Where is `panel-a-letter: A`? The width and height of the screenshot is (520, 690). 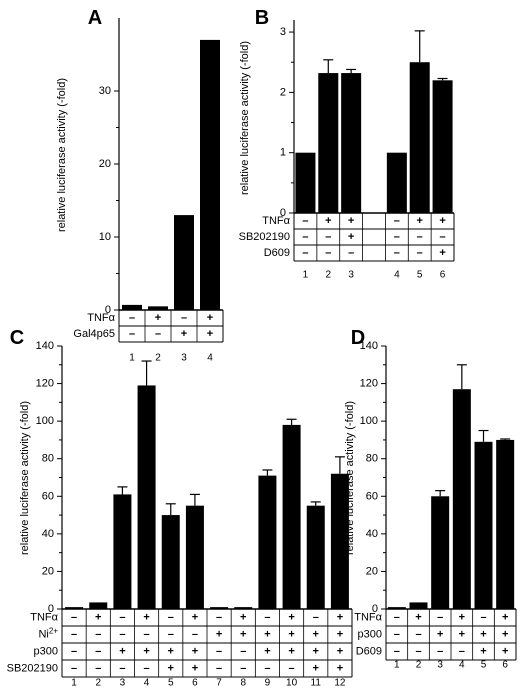
panel-a-letter: A is located at coordinates (95, 18).